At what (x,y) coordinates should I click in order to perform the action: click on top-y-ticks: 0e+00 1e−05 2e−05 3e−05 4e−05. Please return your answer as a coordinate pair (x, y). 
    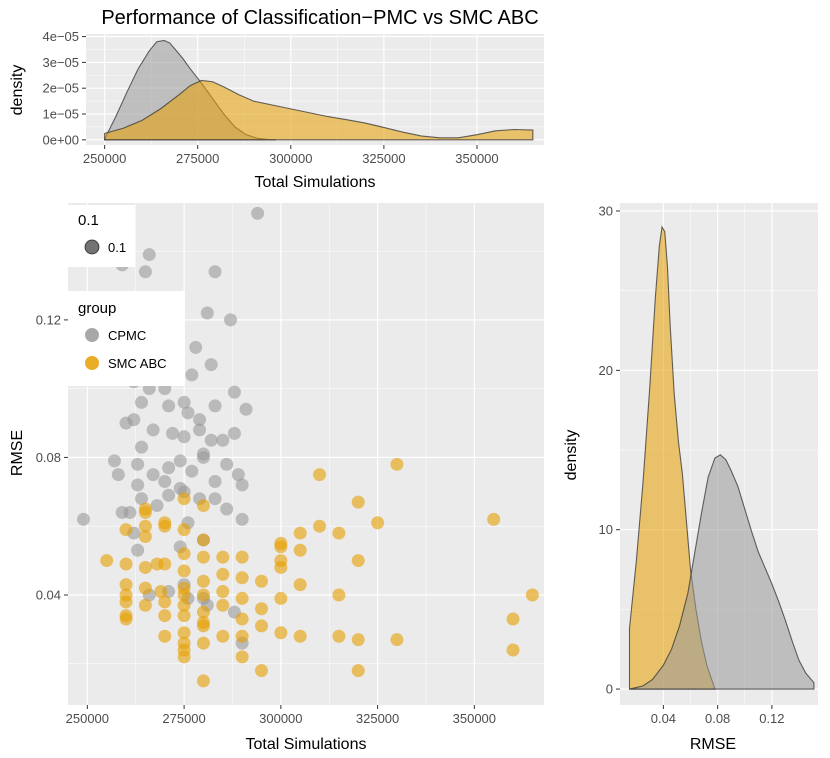
    Looking at the image, I should click on (64, 88).